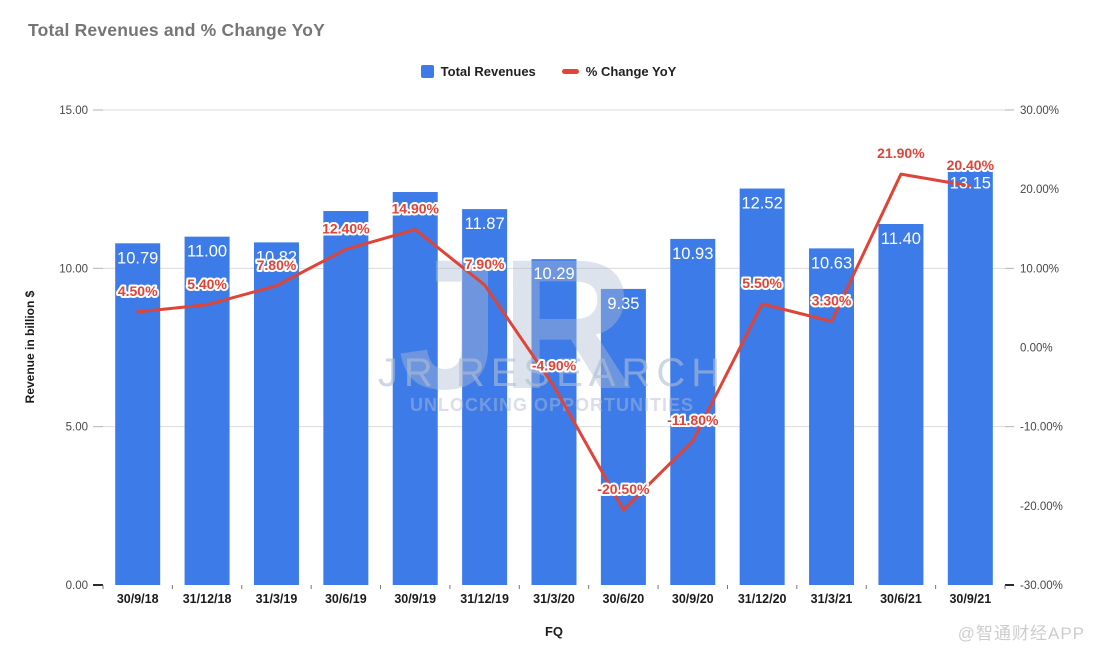 Image resolution: width=1097 pixels, height=653 pixels. What do you see at coordinates (485, 224) in the screenshot?
I see `bar-value-label: 11.87` at bounding box center [485, 224].